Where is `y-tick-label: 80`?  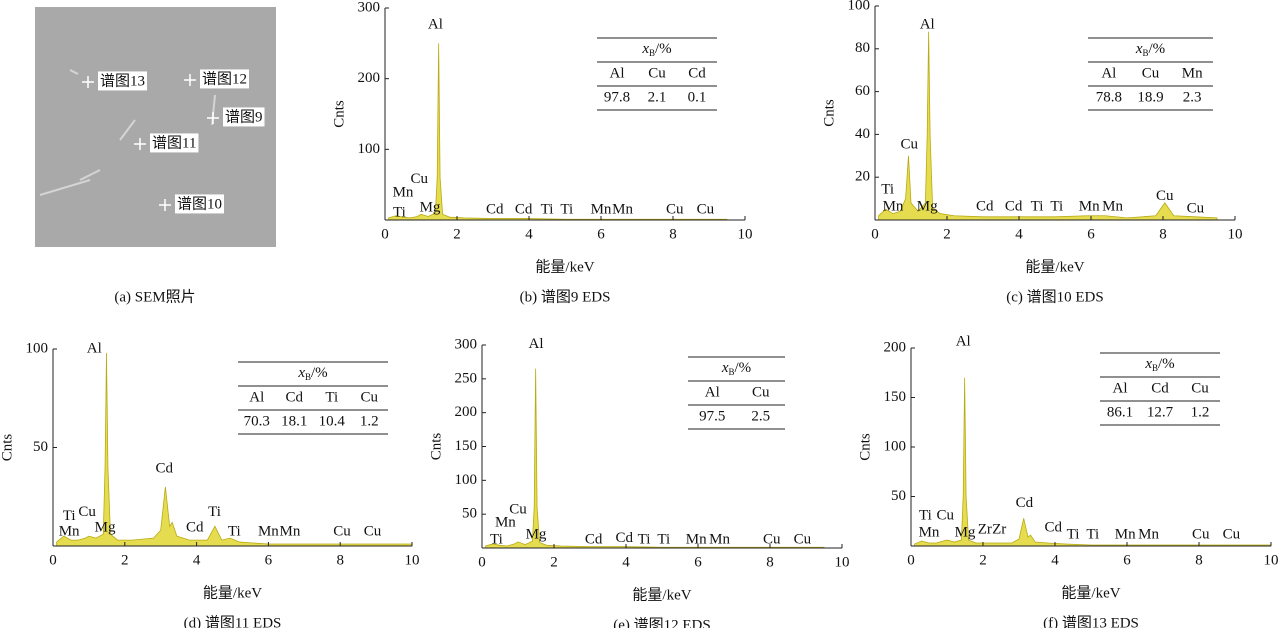
y-tick-label: 80 is located at coordinates (862, 48).